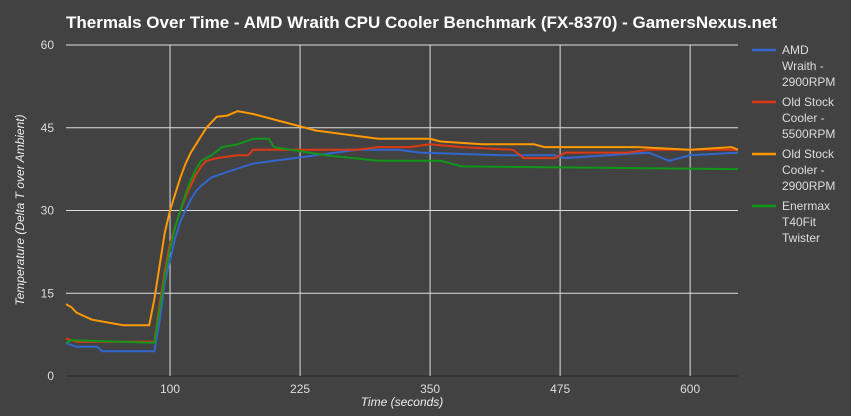  I want to click on legend-label: AMD, so click(795, 50).